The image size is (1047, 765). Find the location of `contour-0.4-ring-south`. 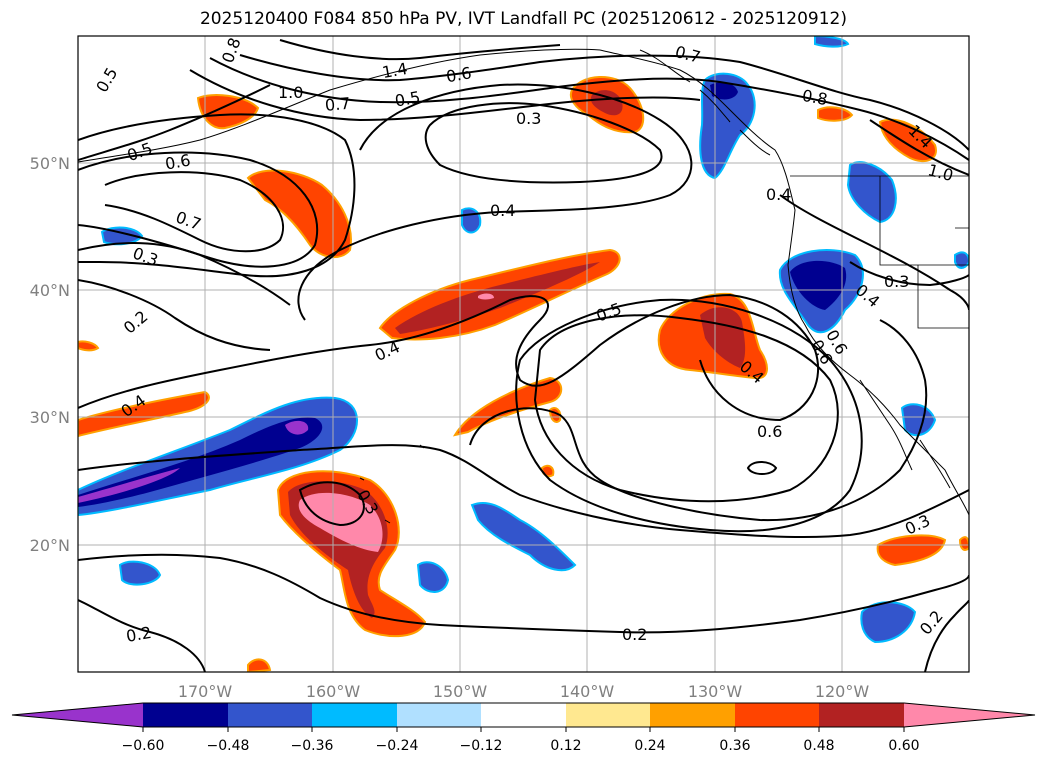

contour-0.4-ring-south is located at coordinates (698, 420).